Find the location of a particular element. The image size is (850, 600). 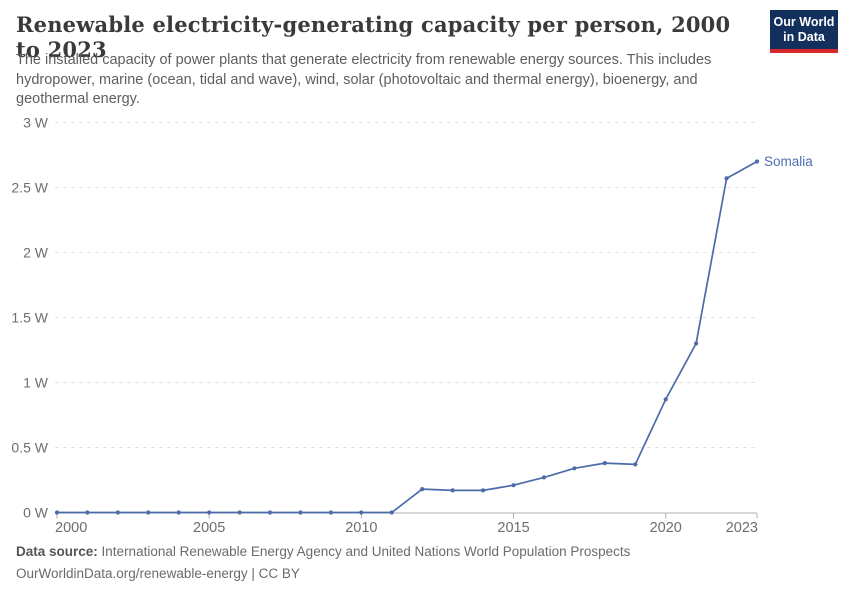

y-axis-label: 3 W is located at coordinates (36, 123).